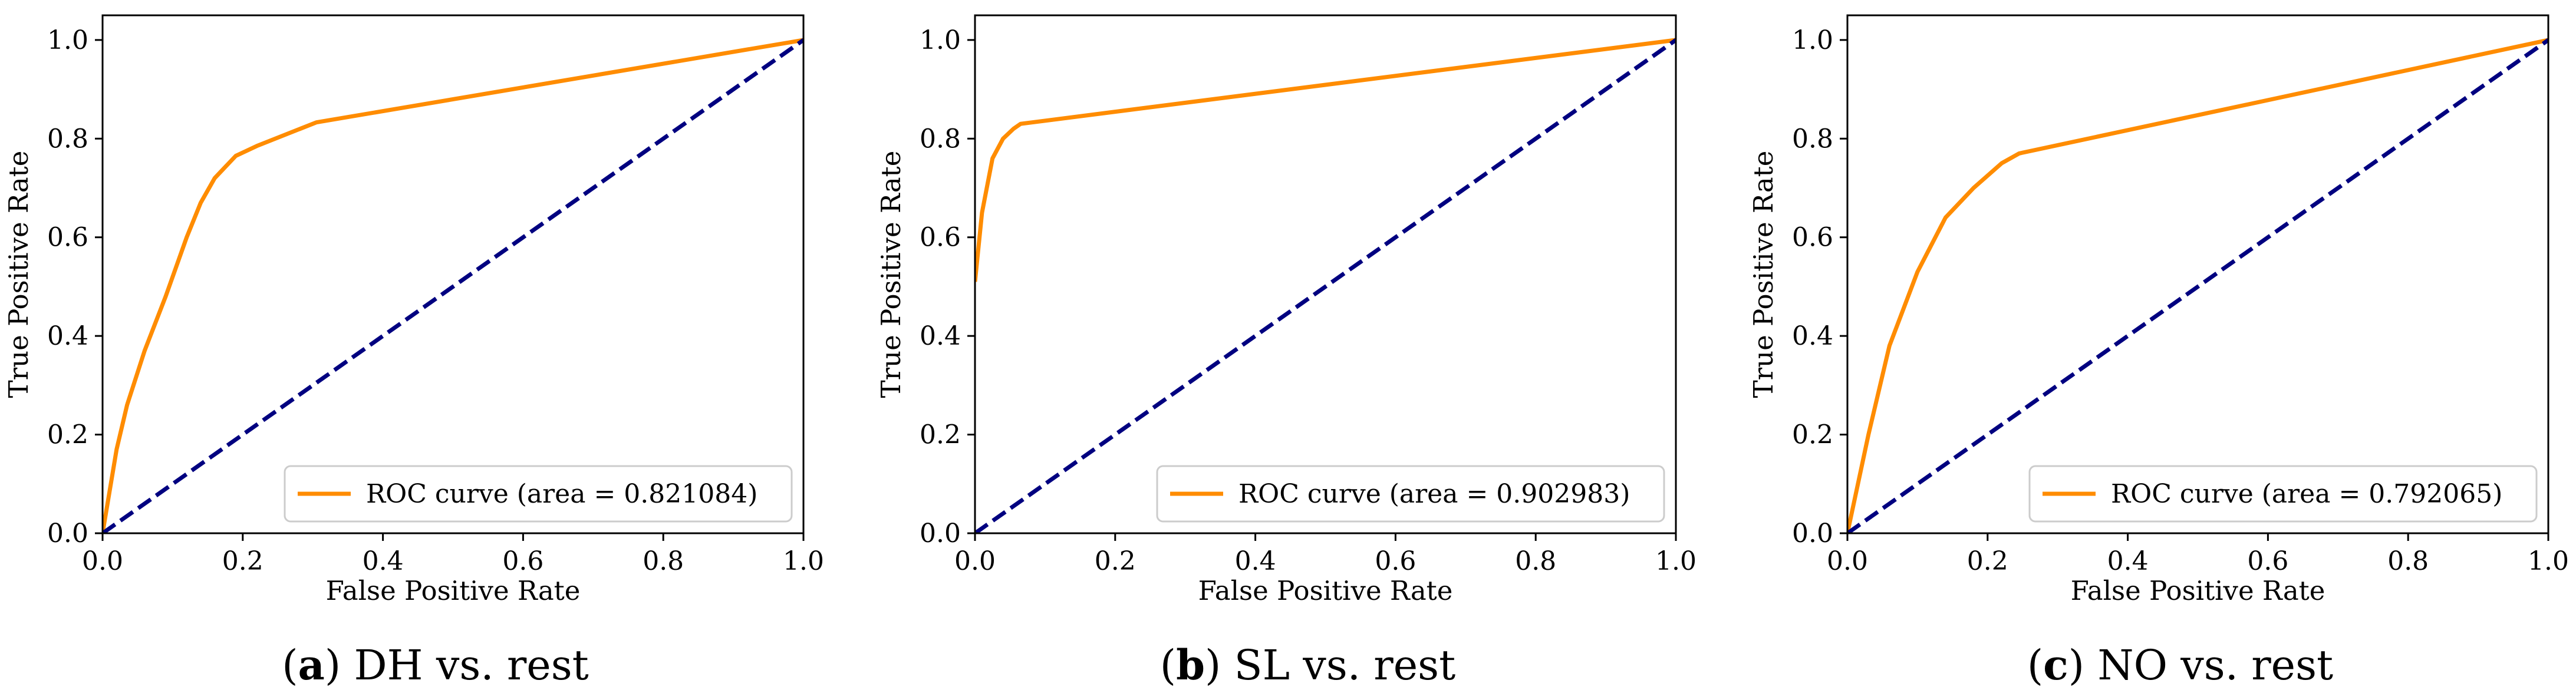 This screenshot has width=2576, height=700. Describe the element at coordinates (1338, 665) in the screenshot. I see `caption-title: SL vs. rest` at that location.